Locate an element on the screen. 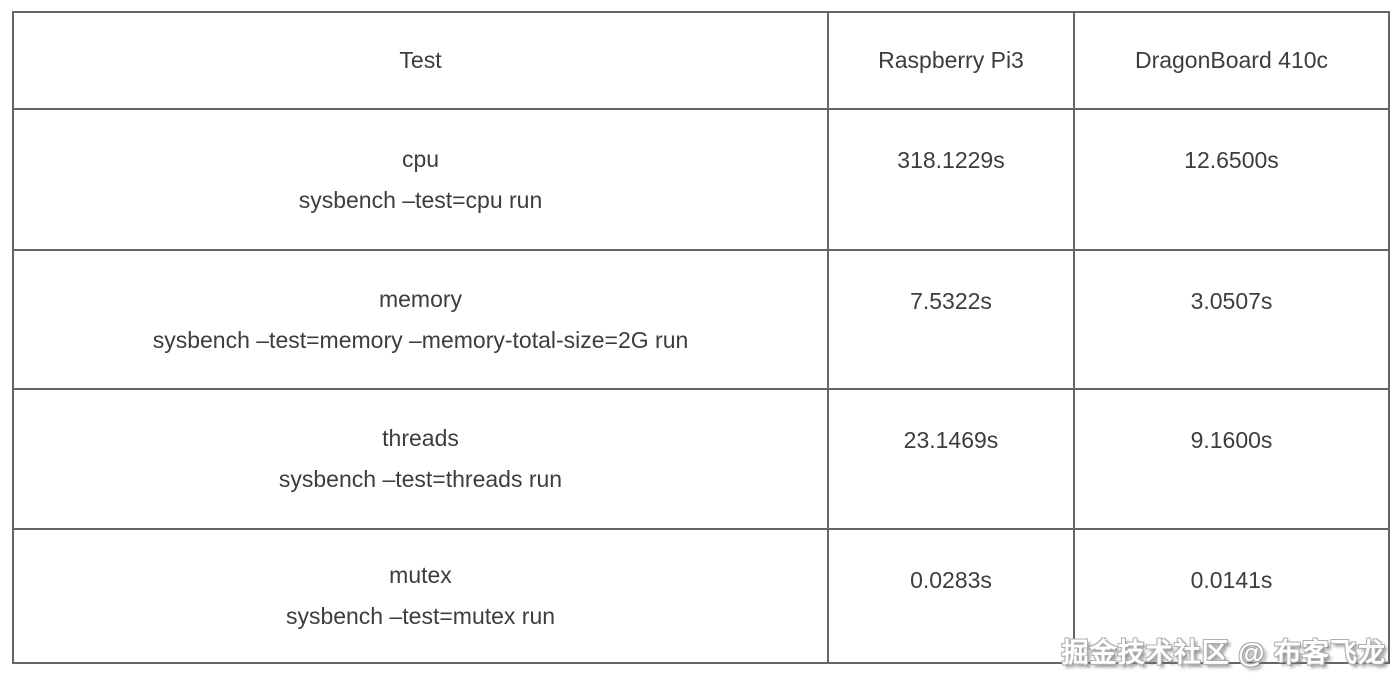  test-command: sysbench –test=threads run is located at coordinates (420, 479).